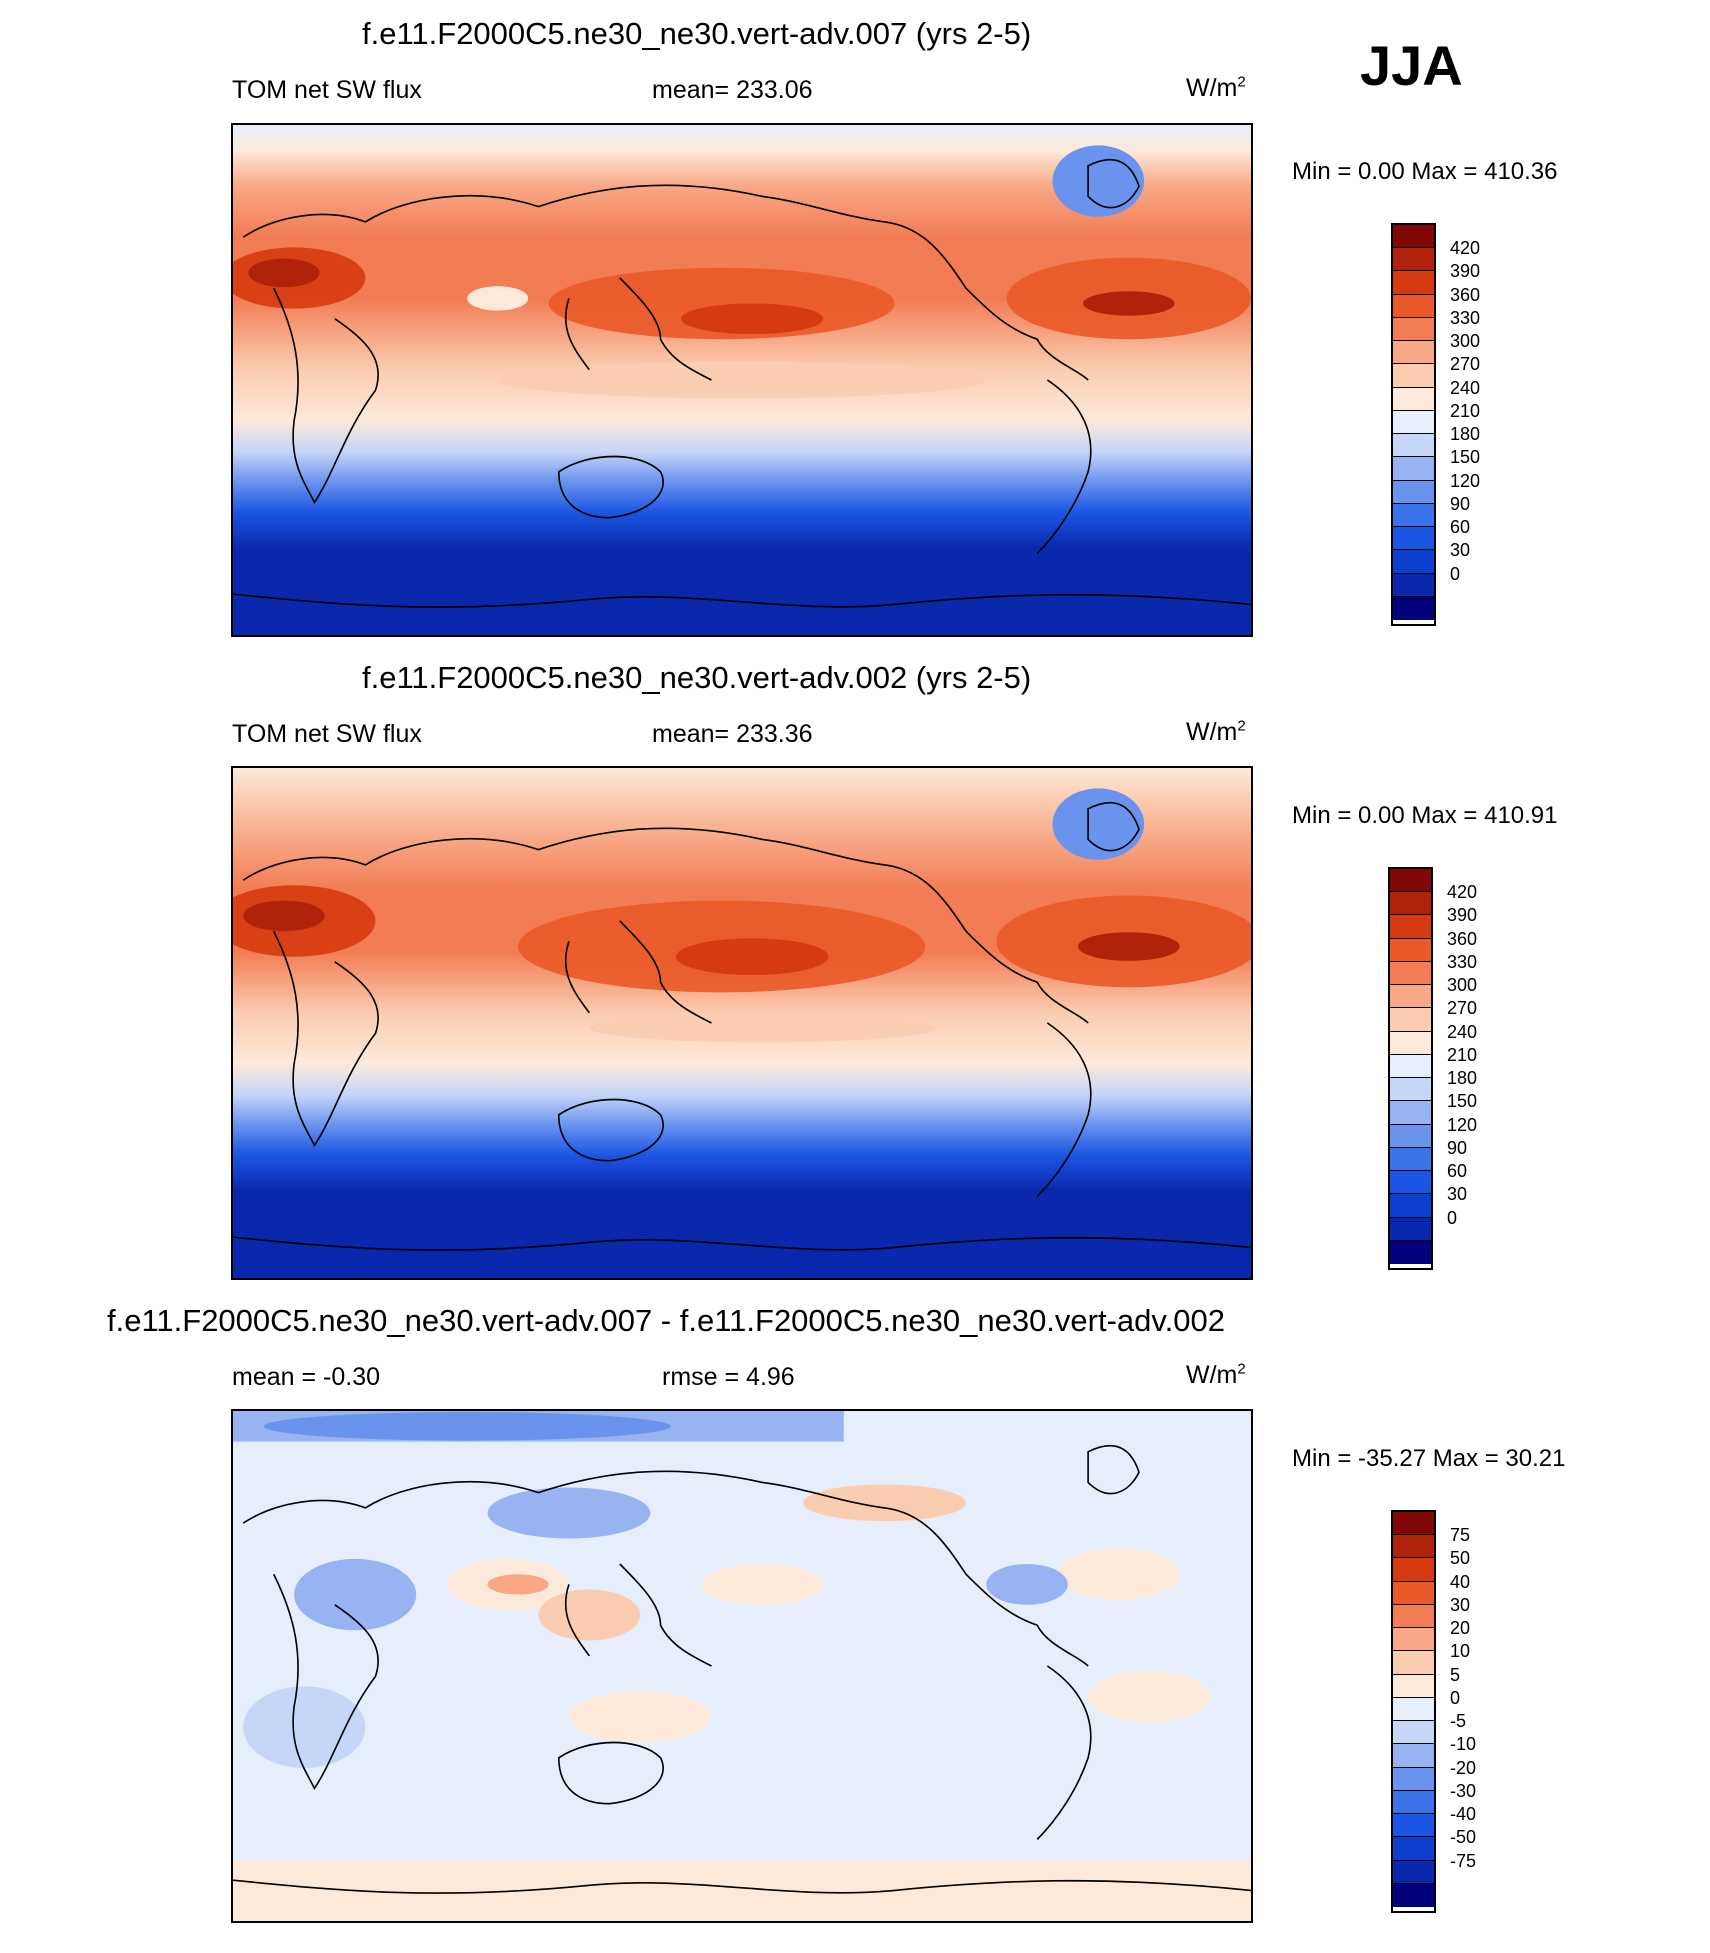 The width and height of the screenshot is (1710, 1953). Describe the element at coordinates (1460, 1628) in the screenshot. I see `colorbar-tick-label: 20` at that location.